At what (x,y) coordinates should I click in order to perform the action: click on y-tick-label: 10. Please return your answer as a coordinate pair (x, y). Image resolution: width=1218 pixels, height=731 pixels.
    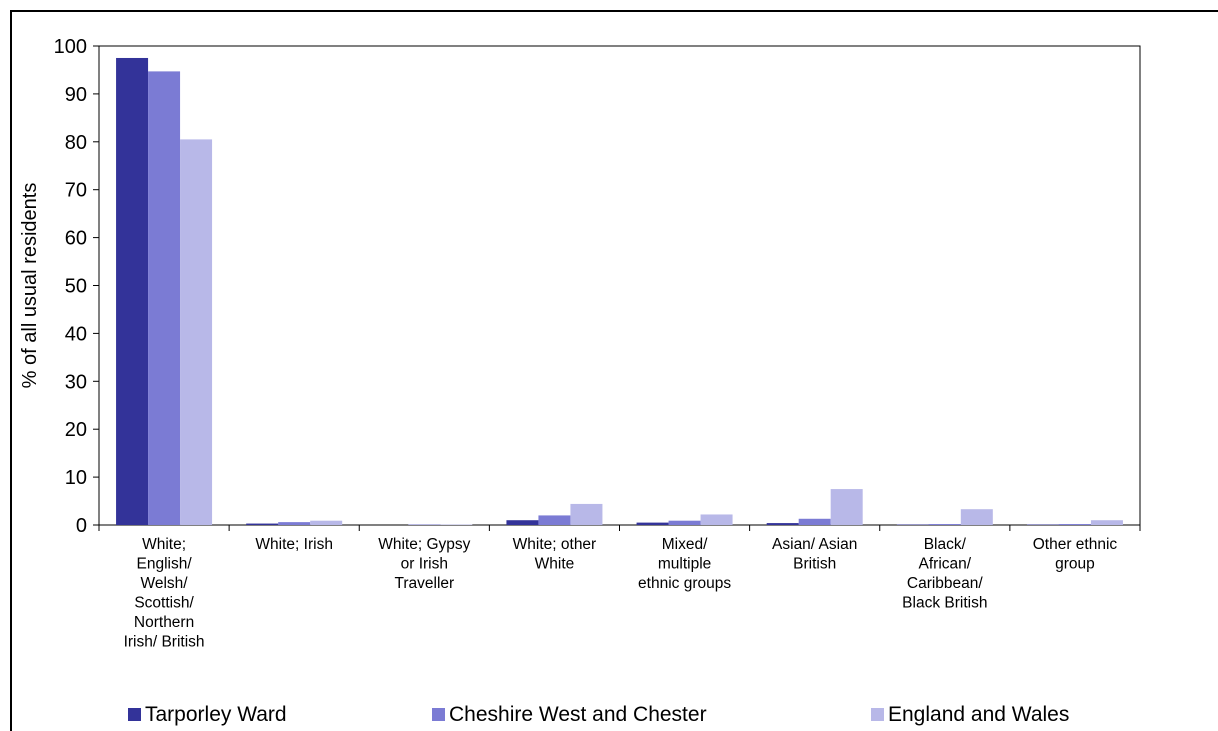
    Looking at the image, I should click on (76, 478).